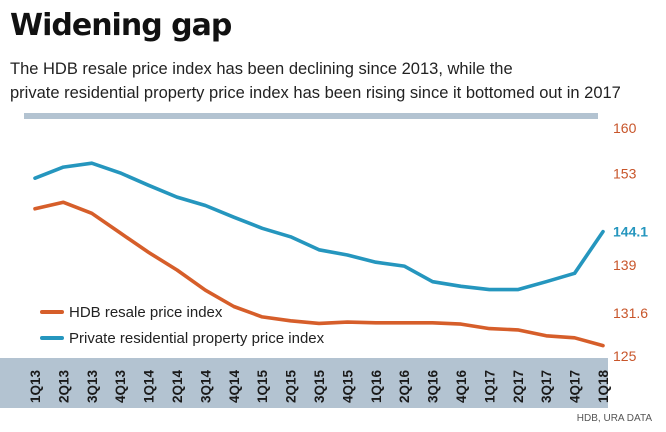  I want to click on x-axis-band, so click(304, 383).